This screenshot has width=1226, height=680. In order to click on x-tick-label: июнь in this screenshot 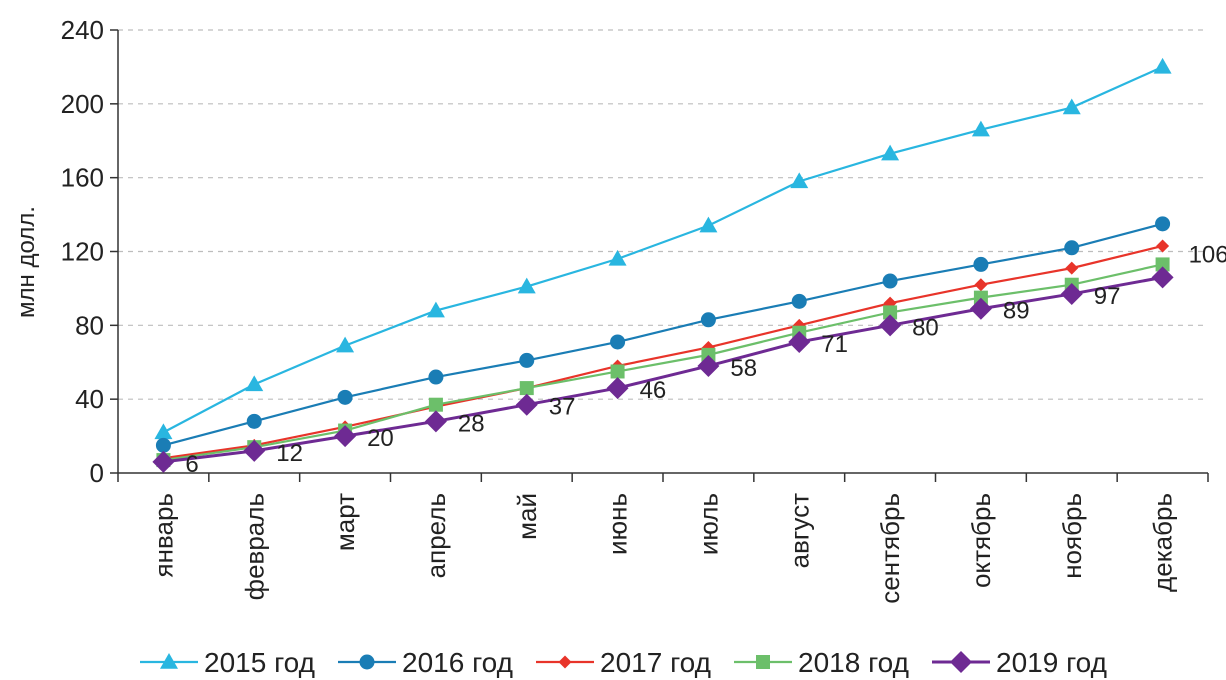, I will do `click(618, 524)`.